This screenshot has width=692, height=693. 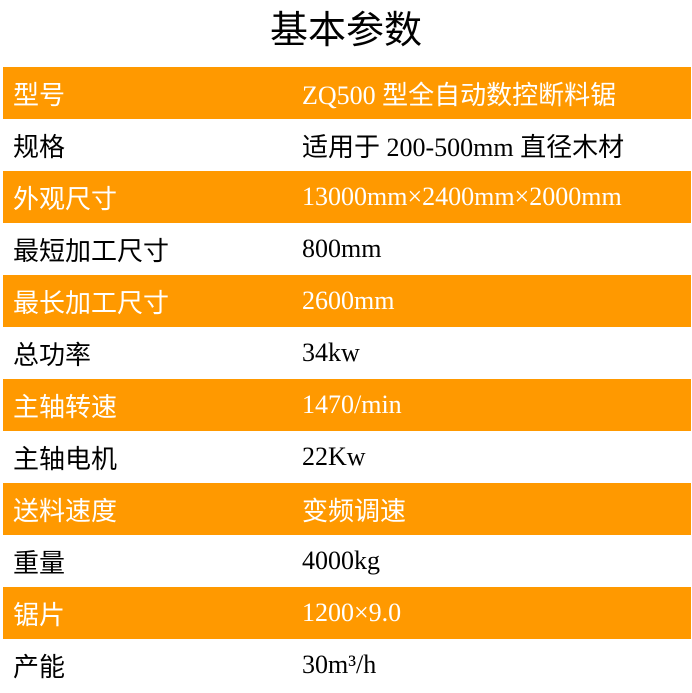 What do you see at coordinates (339, 664) in the screenshot?
I see `spec-value: 30m³/h` at bounding box center [339, 664].